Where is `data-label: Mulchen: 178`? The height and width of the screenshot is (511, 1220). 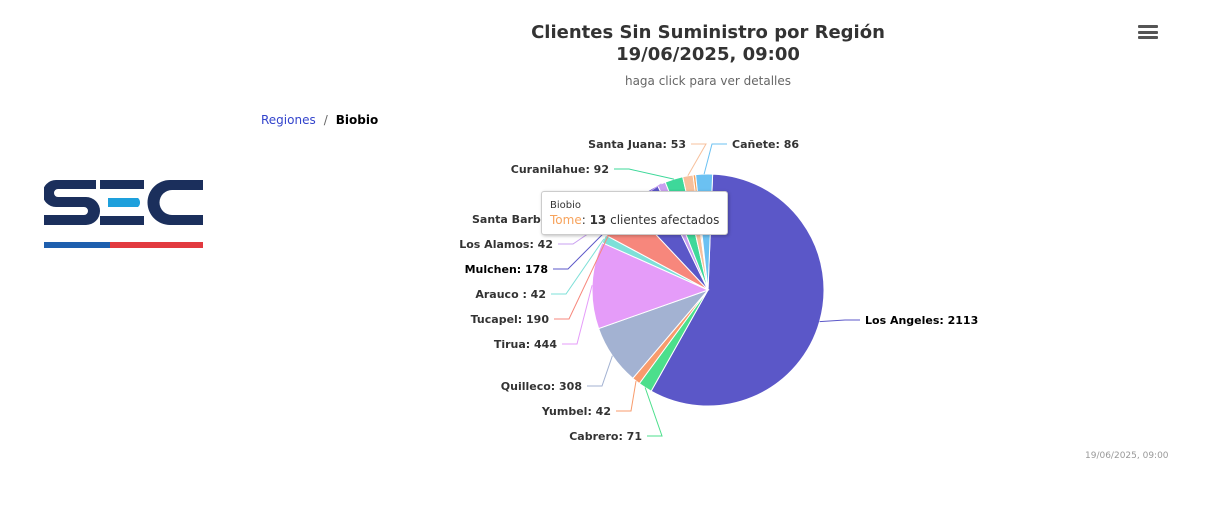
data-label: Mulchen: 178 is located at coordinates (506, 269).